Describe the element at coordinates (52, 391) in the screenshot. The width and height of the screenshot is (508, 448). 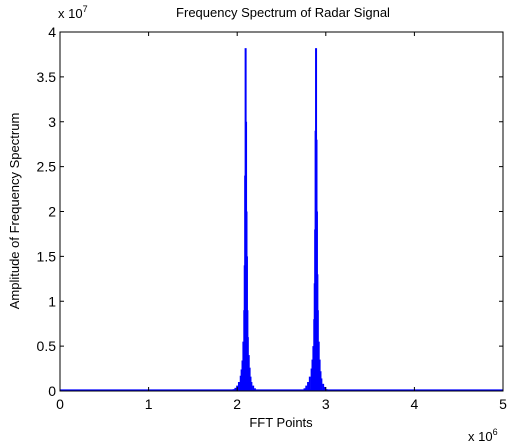
I see `y-tick-label: 0` at that location.